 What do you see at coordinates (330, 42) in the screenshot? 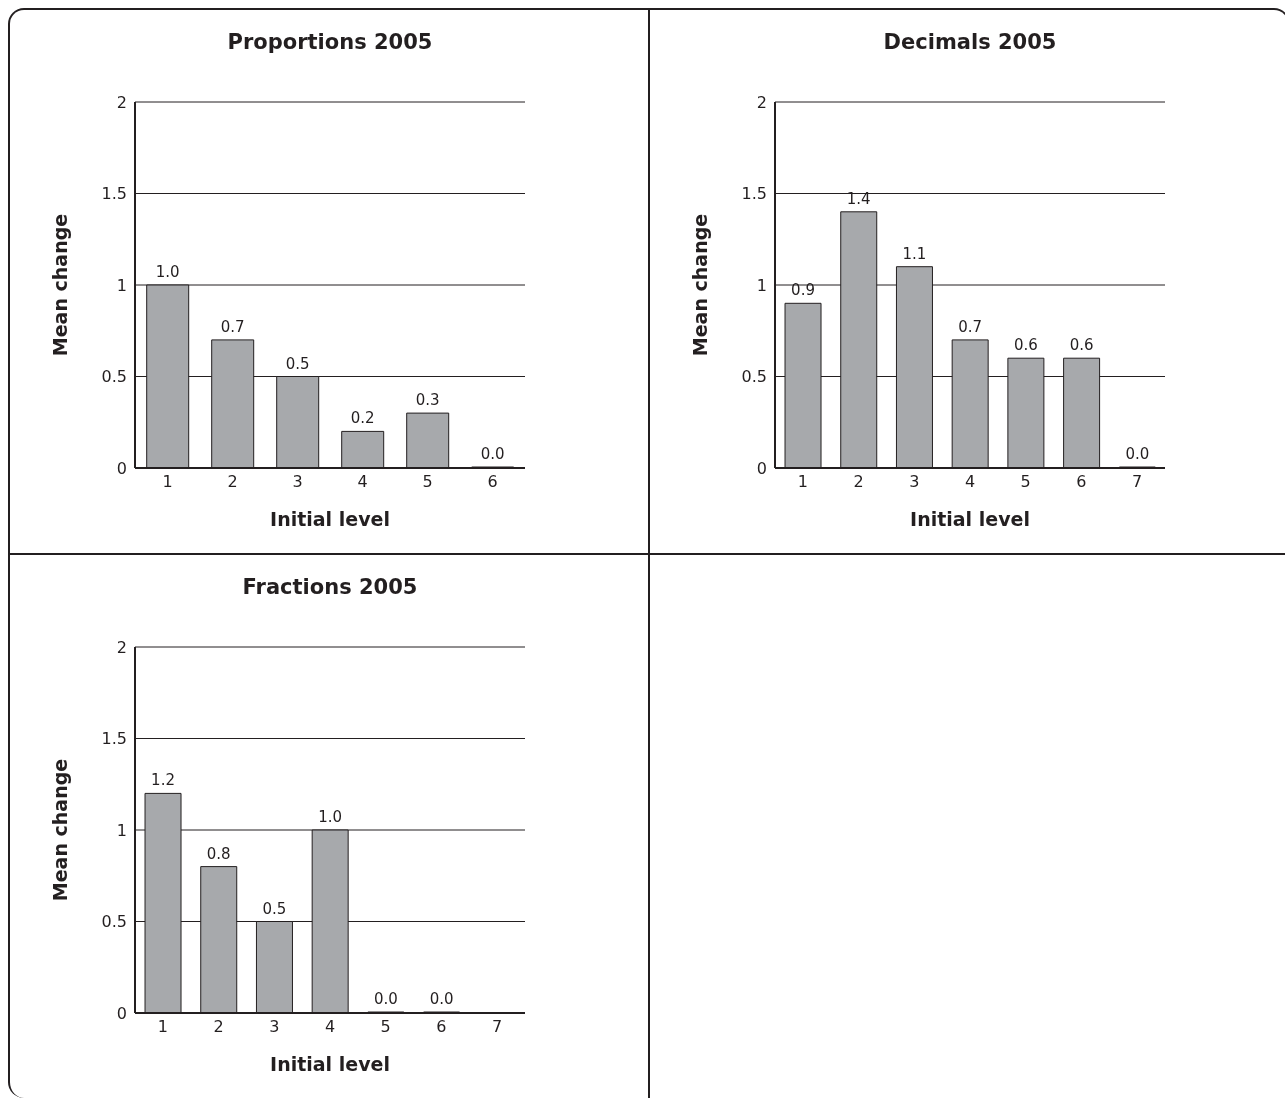
I see `chart-title: Proportions 2005` at bounding box center [330, 42].